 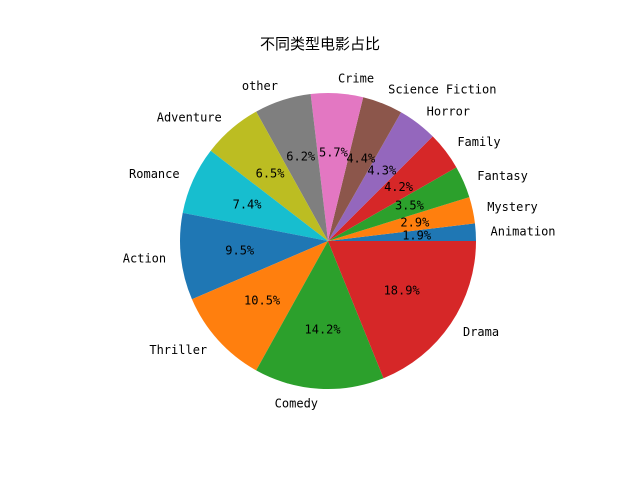 What do you see at coordinates (356, 79) in the screenshot?
I see `category-label-crime: Crime` at bounding box center [356, 79].